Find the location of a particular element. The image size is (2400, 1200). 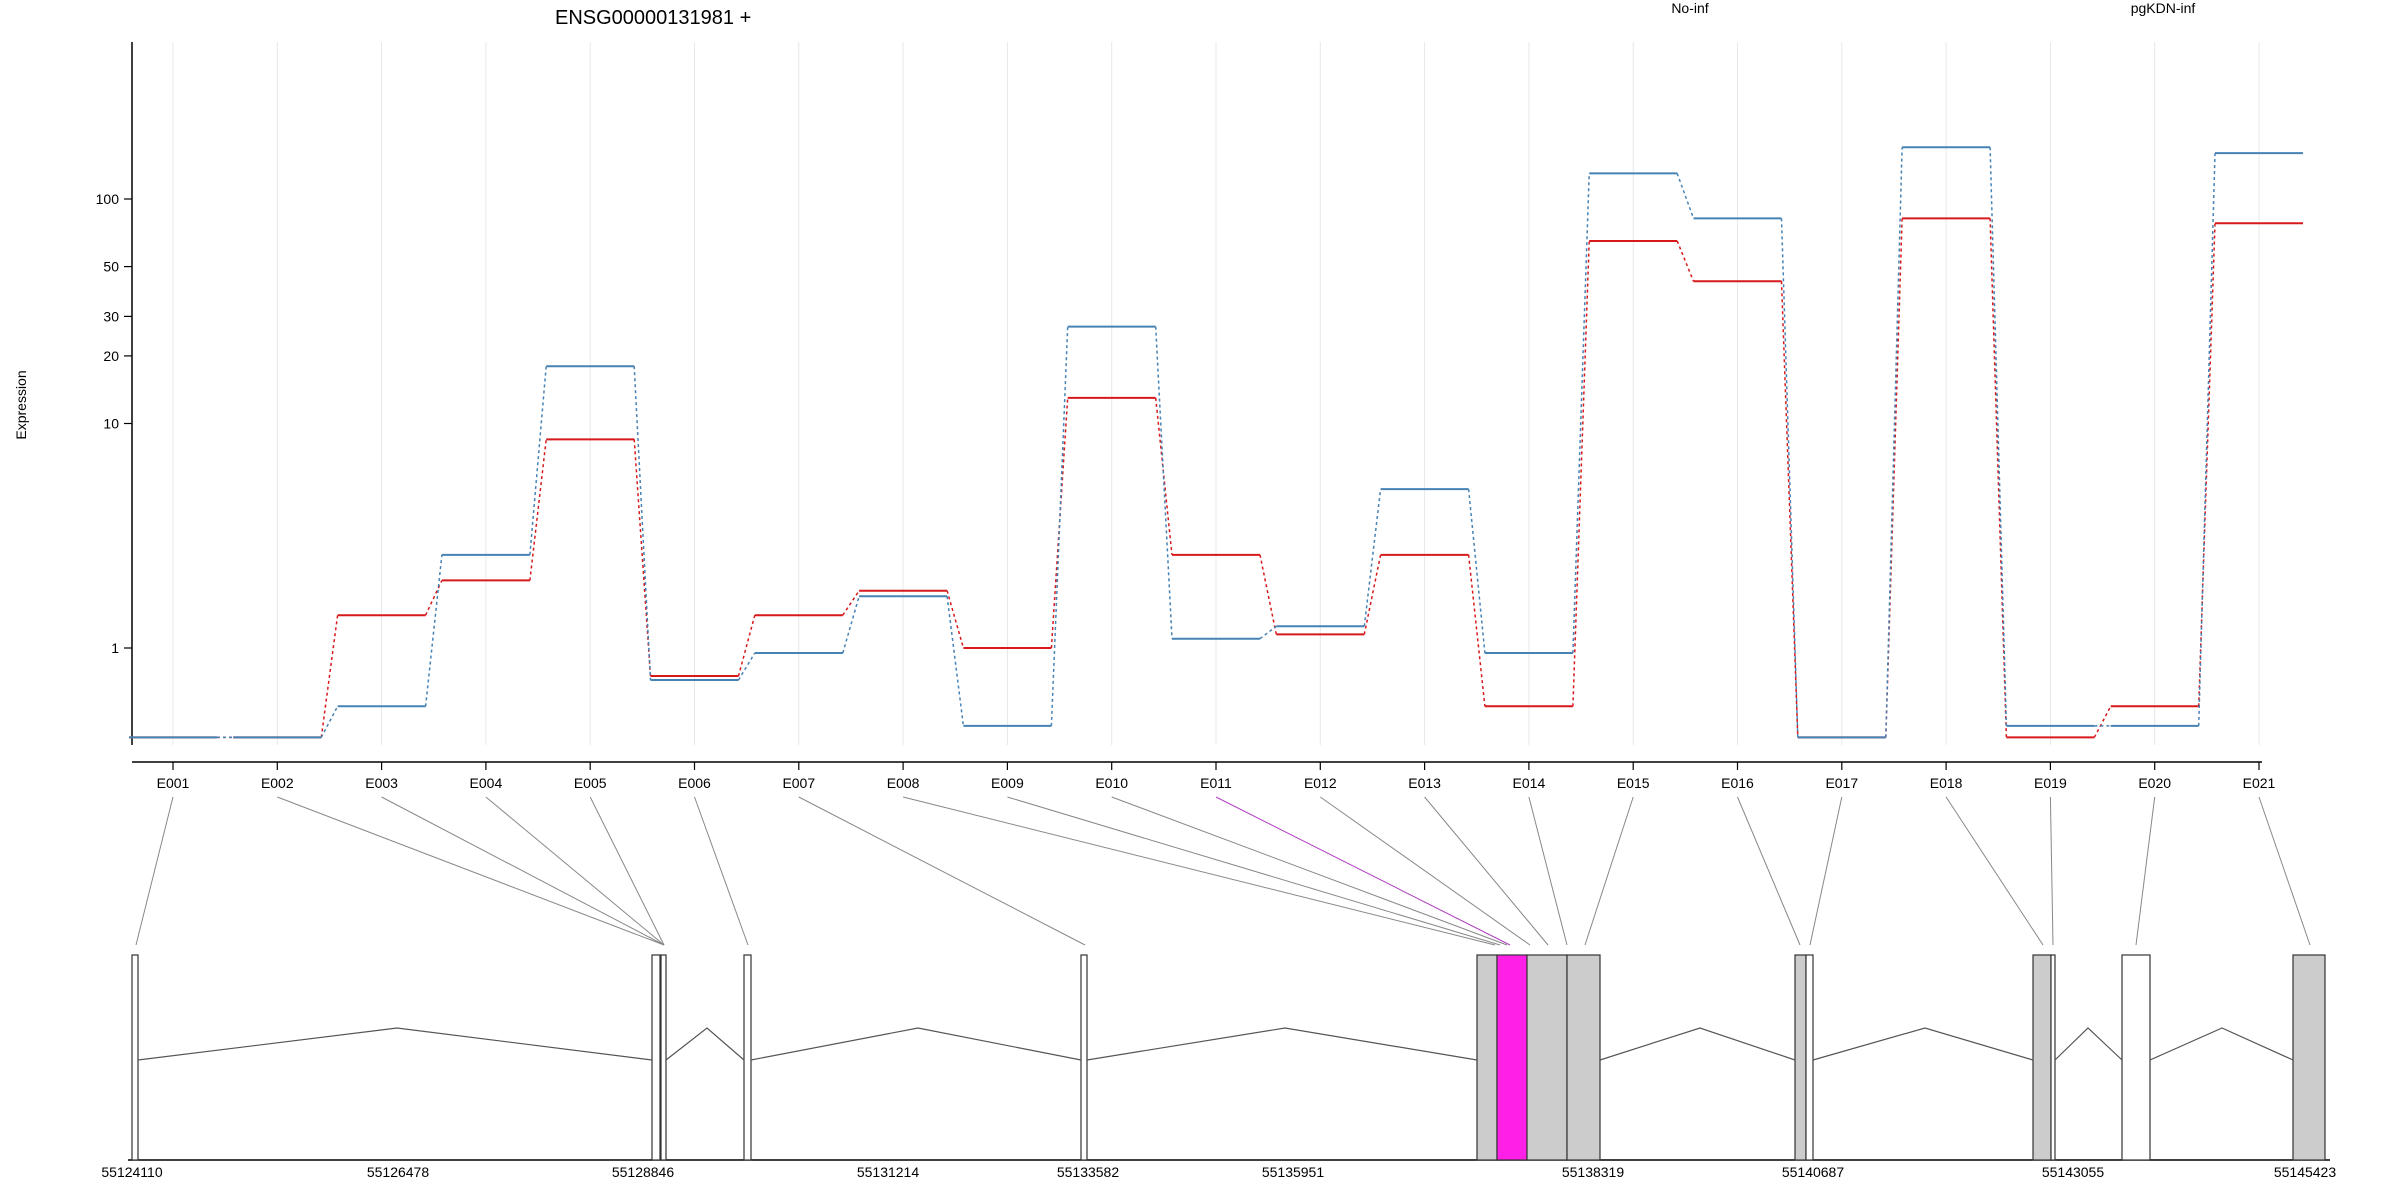

genomic-tick-label: 55145423 is located at coordinates (2305, 1172).